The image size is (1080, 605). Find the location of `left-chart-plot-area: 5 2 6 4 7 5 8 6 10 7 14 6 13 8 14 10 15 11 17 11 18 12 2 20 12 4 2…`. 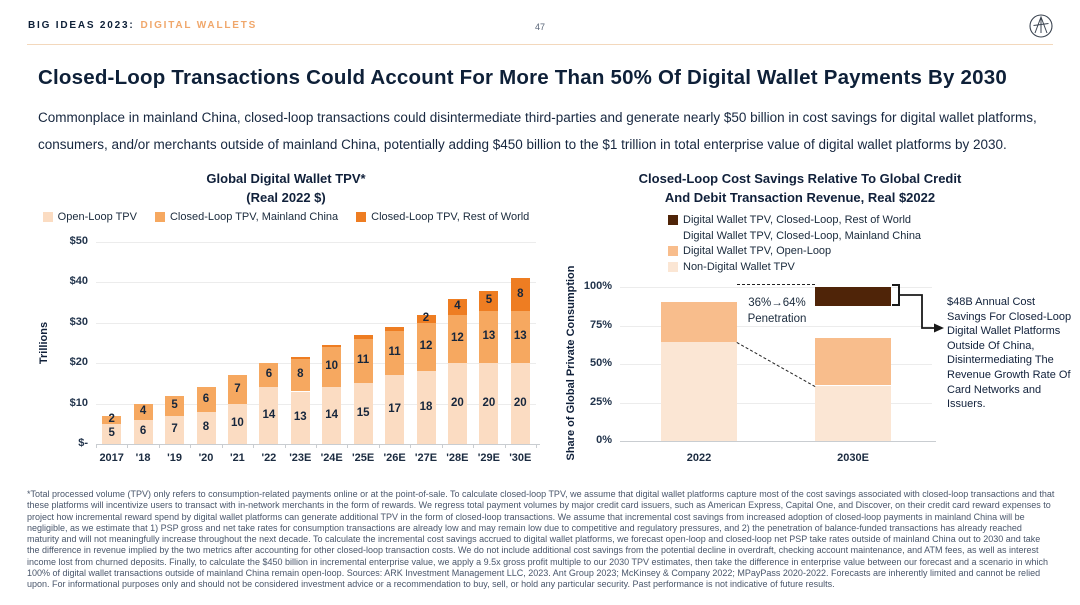

left-chart-plot-area: 5 2 6 4 7 5 8 6 10 7 14 6 13 8 14 10 15 11 17 11 18 12 2 20 12 4 2… is located at coordinates (316, 343).